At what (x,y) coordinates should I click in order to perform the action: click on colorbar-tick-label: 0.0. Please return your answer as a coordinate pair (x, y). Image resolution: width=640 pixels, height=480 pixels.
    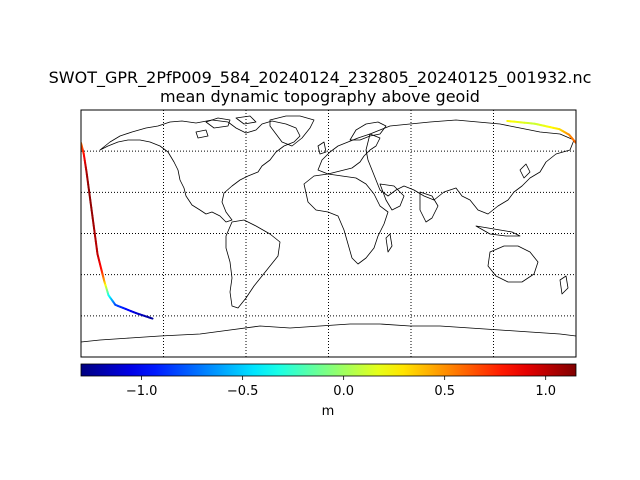
    Looking at the image, I should click on (343, 391).